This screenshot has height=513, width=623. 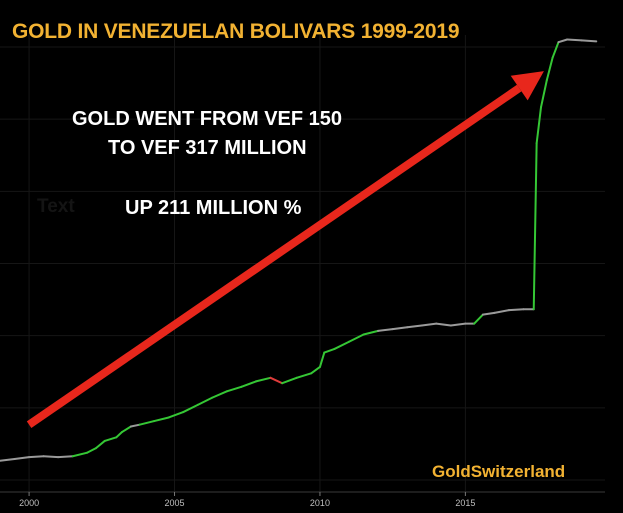 I want to click on brand-watermark: GoldSwitzerland, so click(x=499, y=471).